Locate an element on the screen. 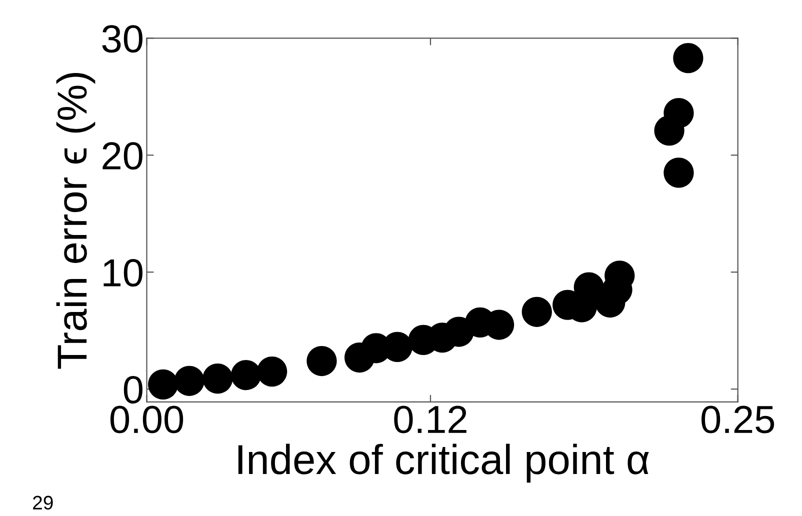 The width and height of the screenshot is (802, 516). x-tick-label: 0.25 is located at coordinates (738, 420).